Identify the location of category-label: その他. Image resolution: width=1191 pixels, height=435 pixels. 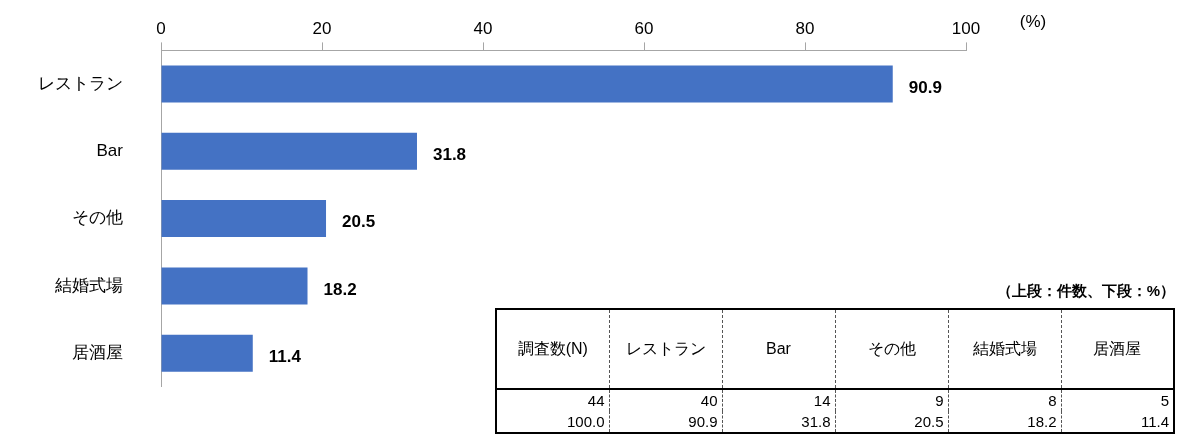
(891, 349).